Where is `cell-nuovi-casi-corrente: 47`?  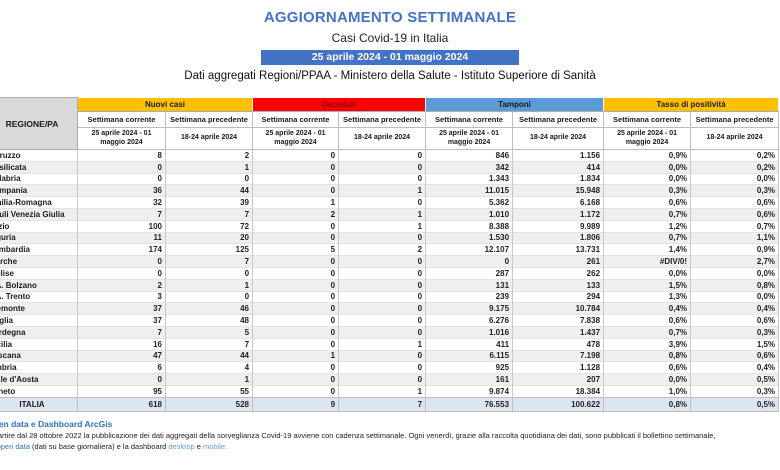 cell-nuovi-casi-corrente: 47 is located at coordinates (121, 355).